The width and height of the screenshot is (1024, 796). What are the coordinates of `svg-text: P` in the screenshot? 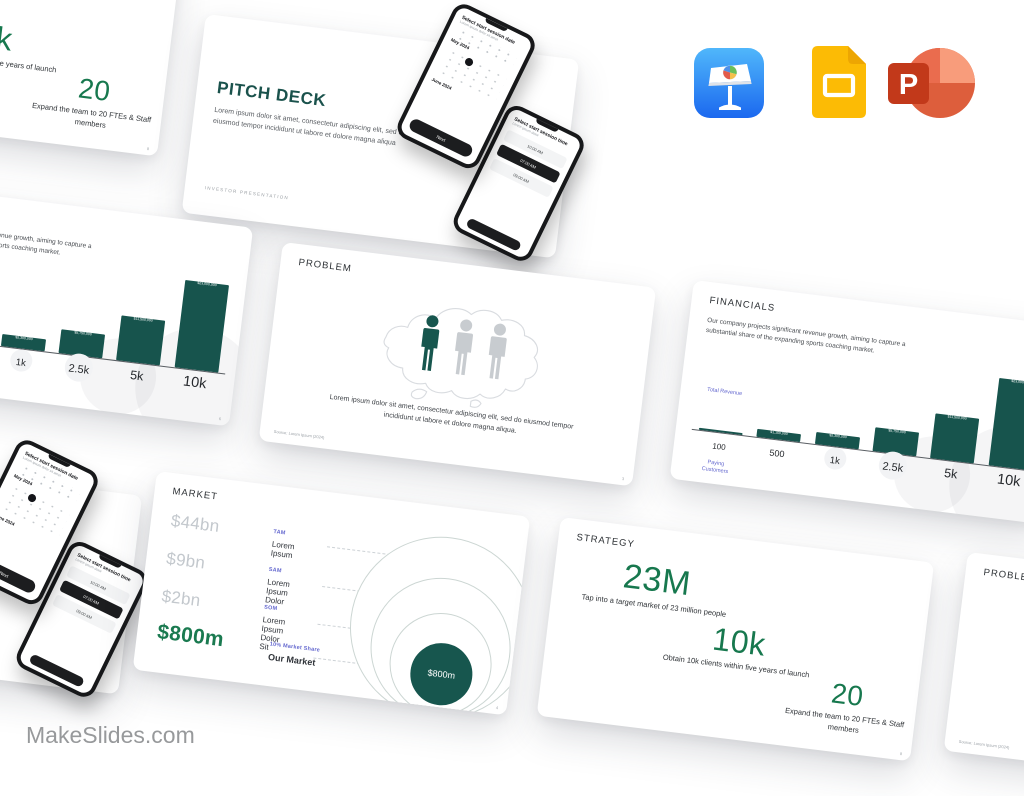 It's located at (908, 85).